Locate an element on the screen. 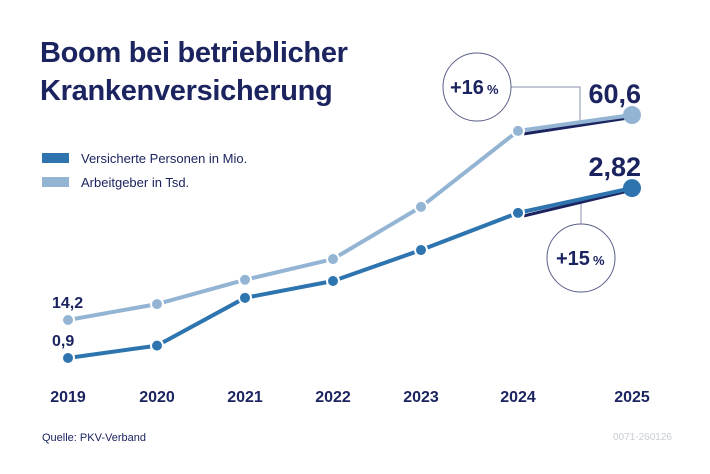 The height and width of the screenshot is (474, 710). data-point-1-2024 is located at coordinates (518, 130).